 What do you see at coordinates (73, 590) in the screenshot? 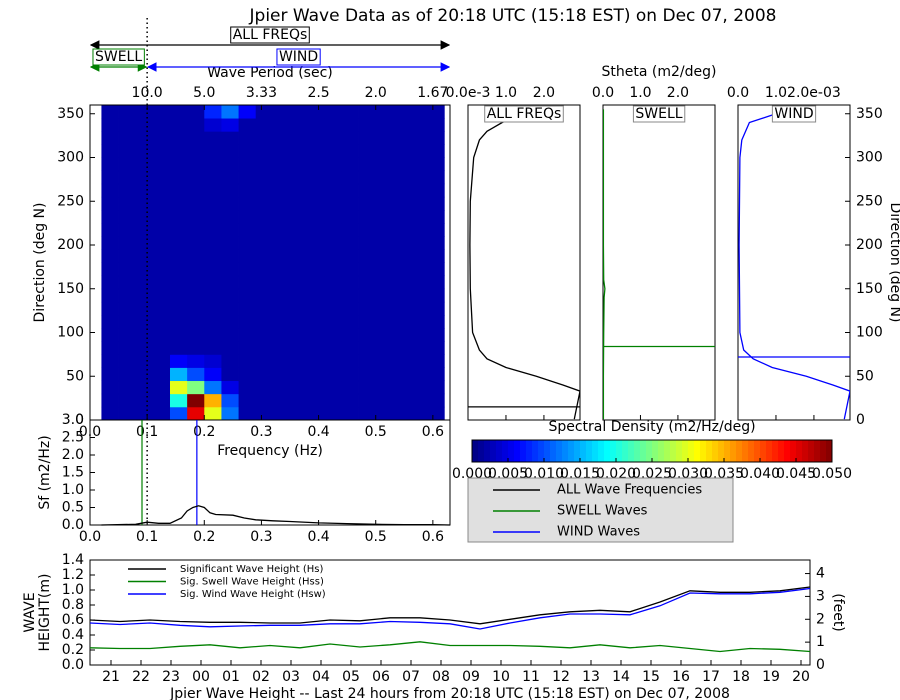
I see `y-tick-label: 1.0` at bounding box center [73, 590].